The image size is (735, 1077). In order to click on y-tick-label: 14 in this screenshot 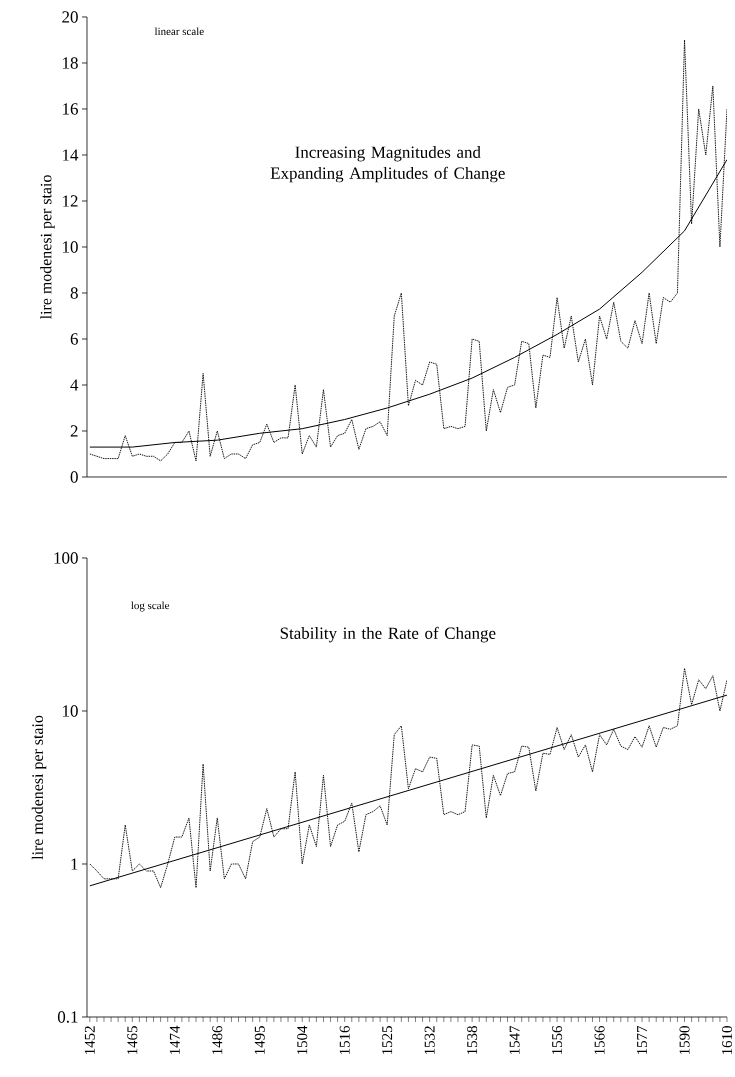, I will do `click(70, 155)`.